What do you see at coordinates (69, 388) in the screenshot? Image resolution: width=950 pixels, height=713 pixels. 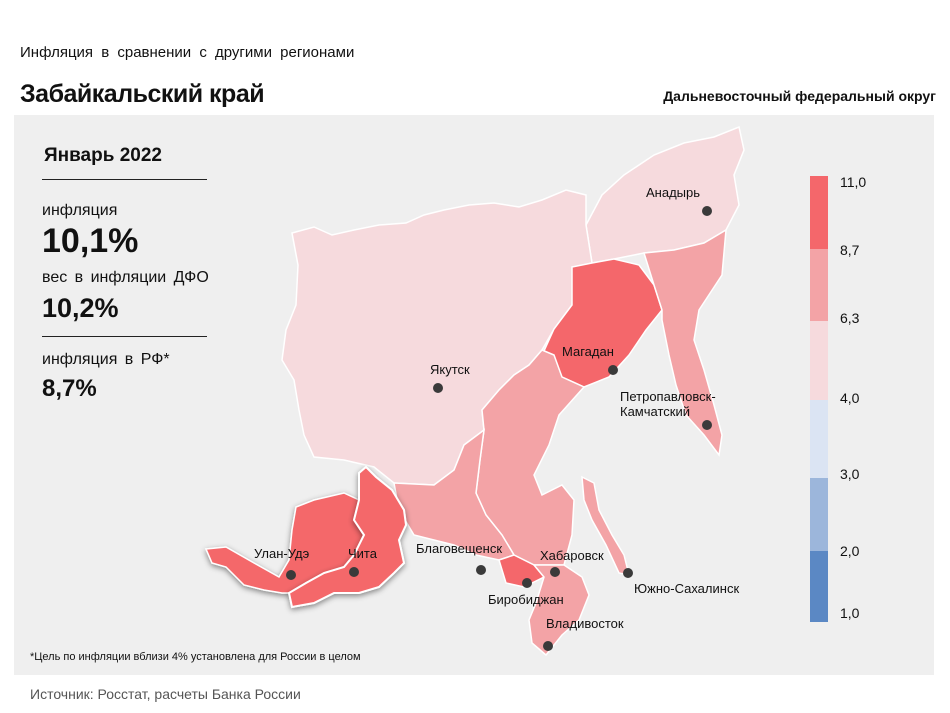 I see `rf-inflation-value: 8,7%` at bounding box center [69, 388].